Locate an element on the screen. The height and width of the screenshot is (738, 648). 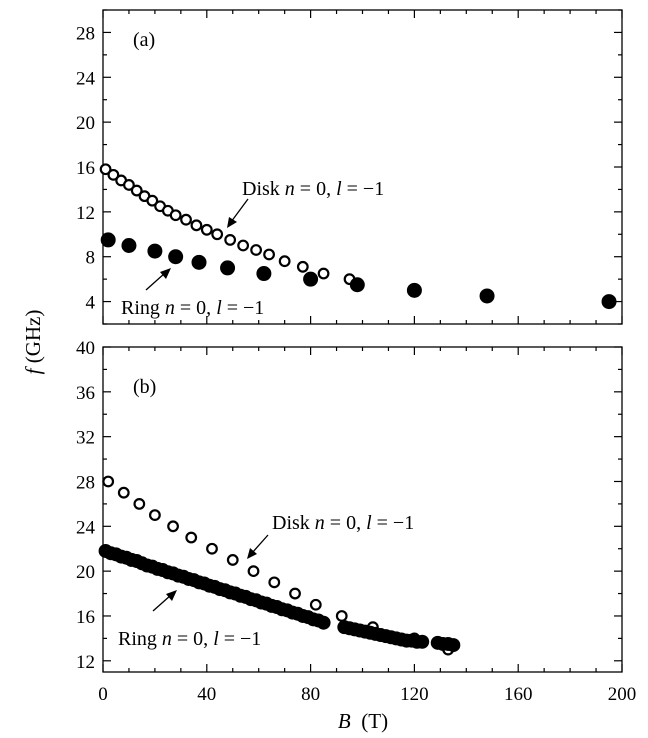
y-tick-label: 4 is located at coordinates (91, 303).